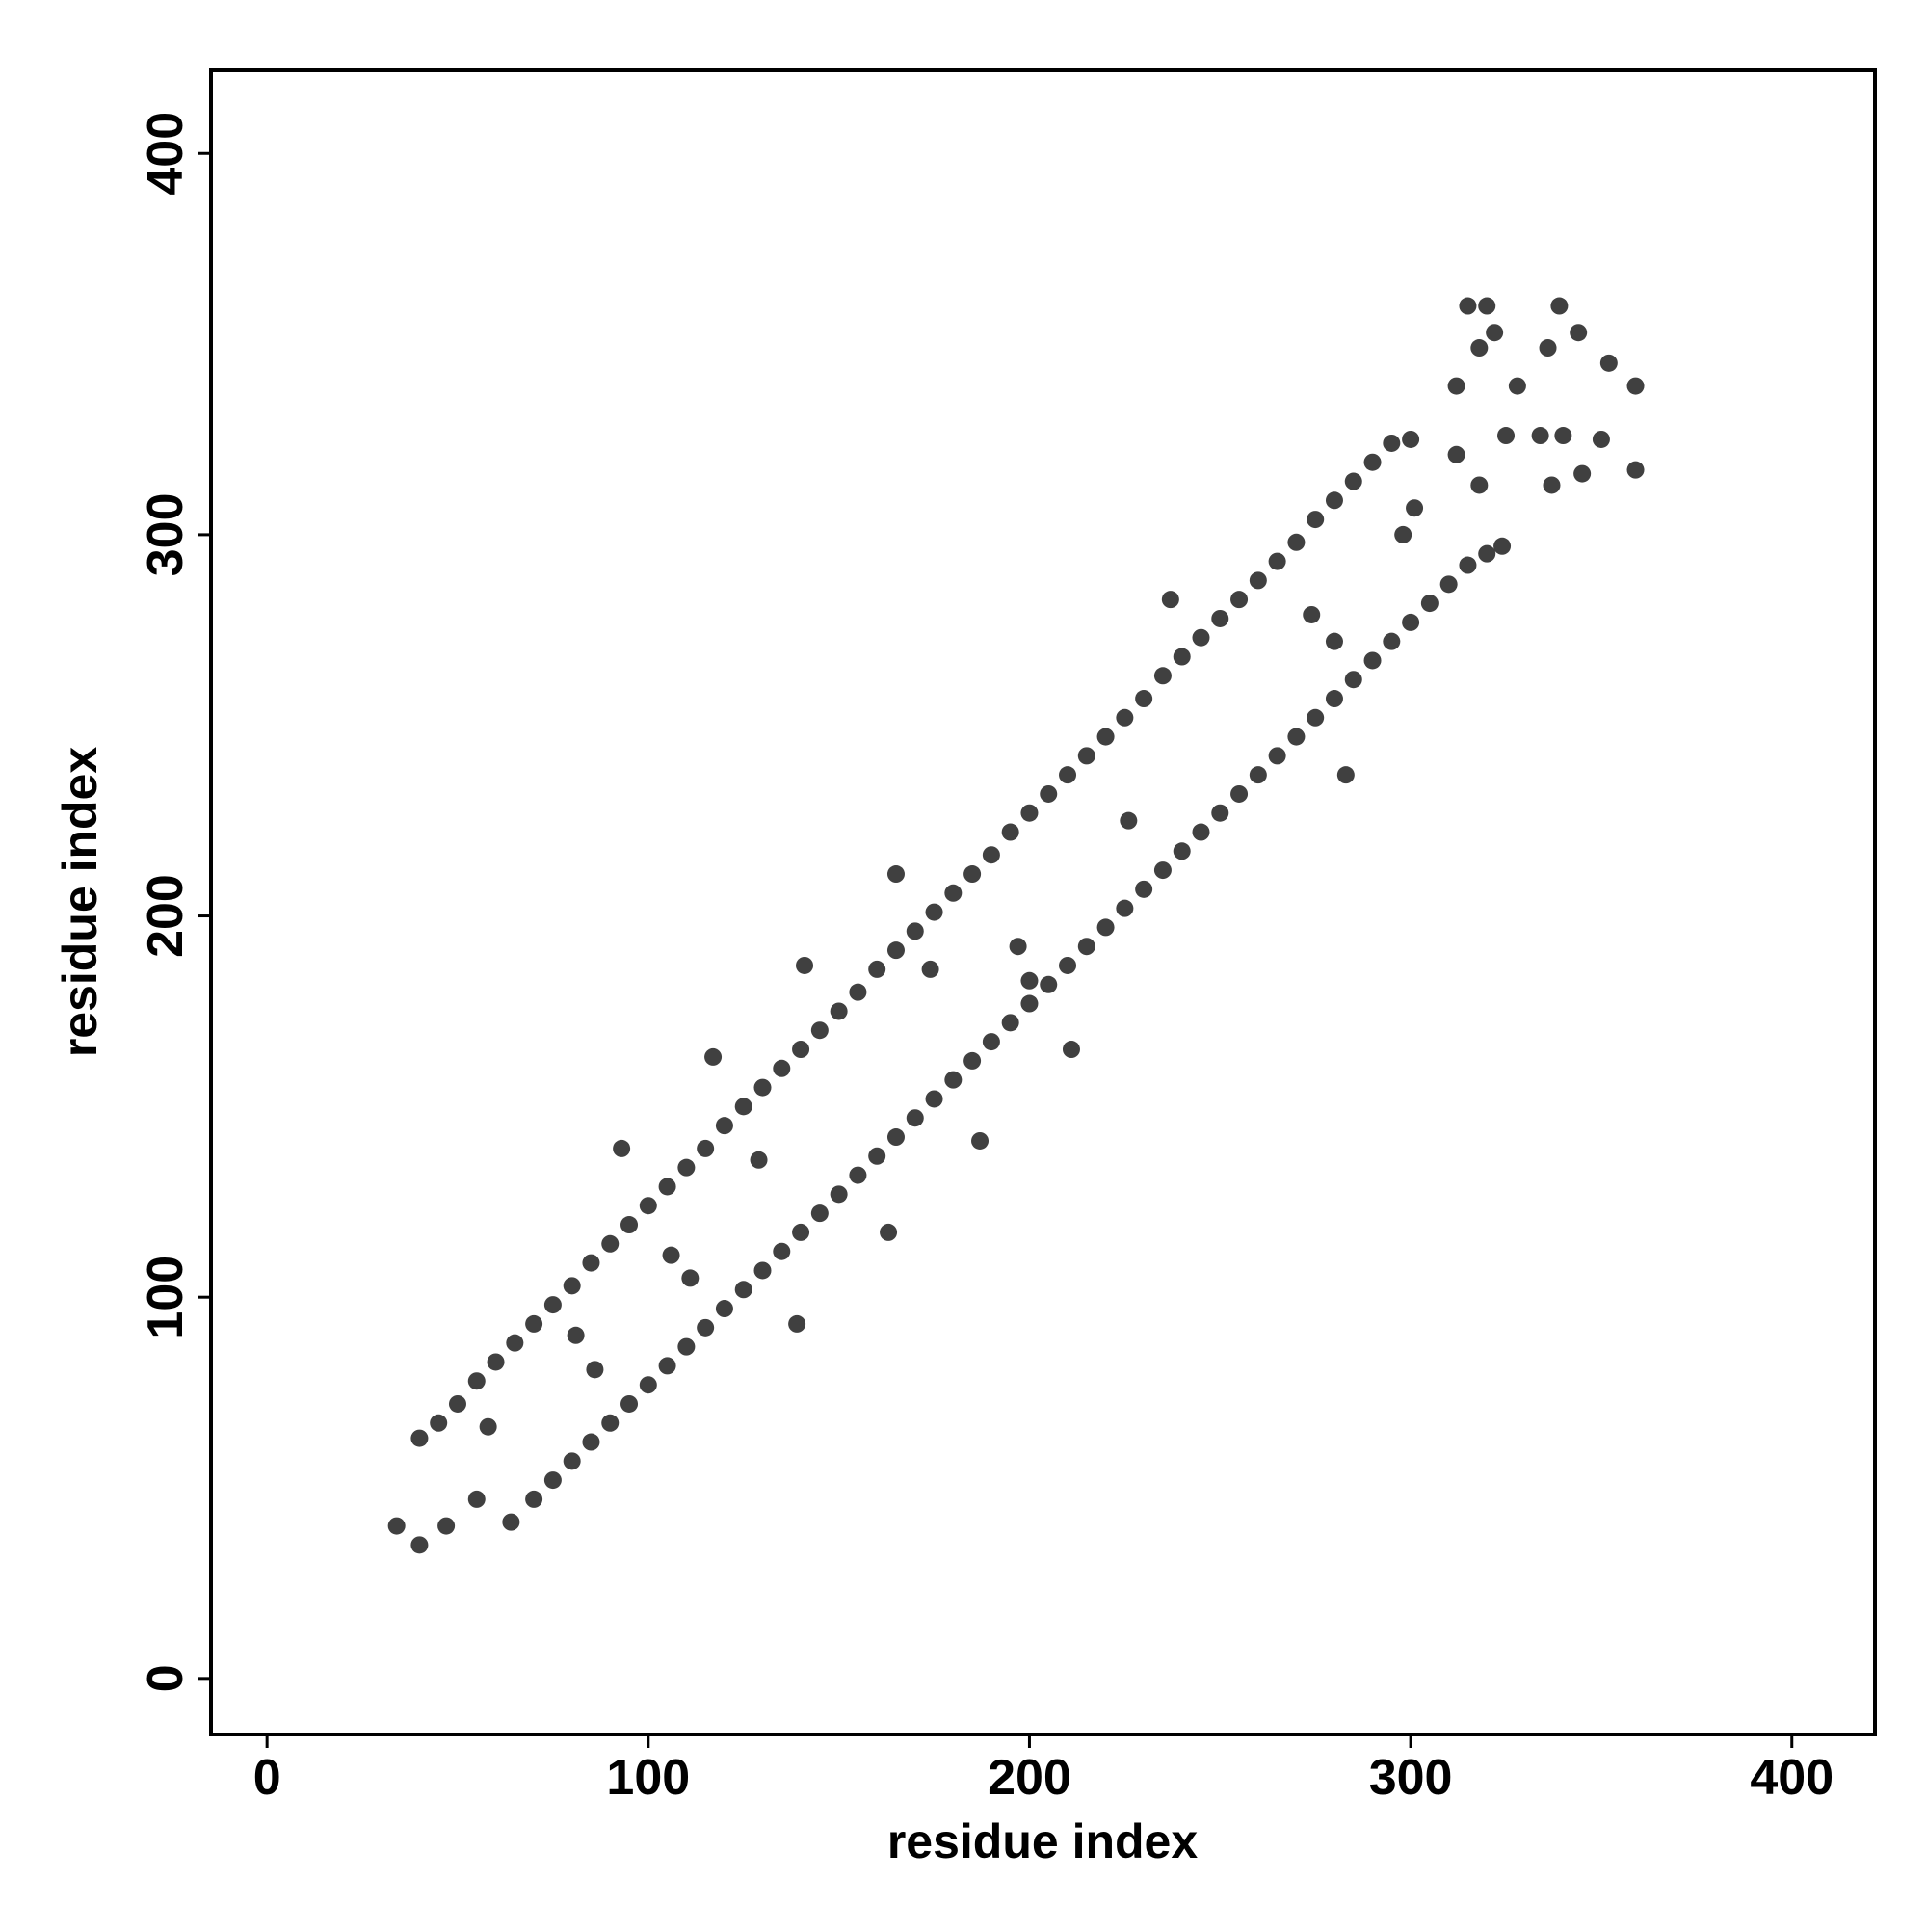 This screenshot has height=1932, width=1927. I want to click on x-tick-label: 400, so click(1792, 1778).